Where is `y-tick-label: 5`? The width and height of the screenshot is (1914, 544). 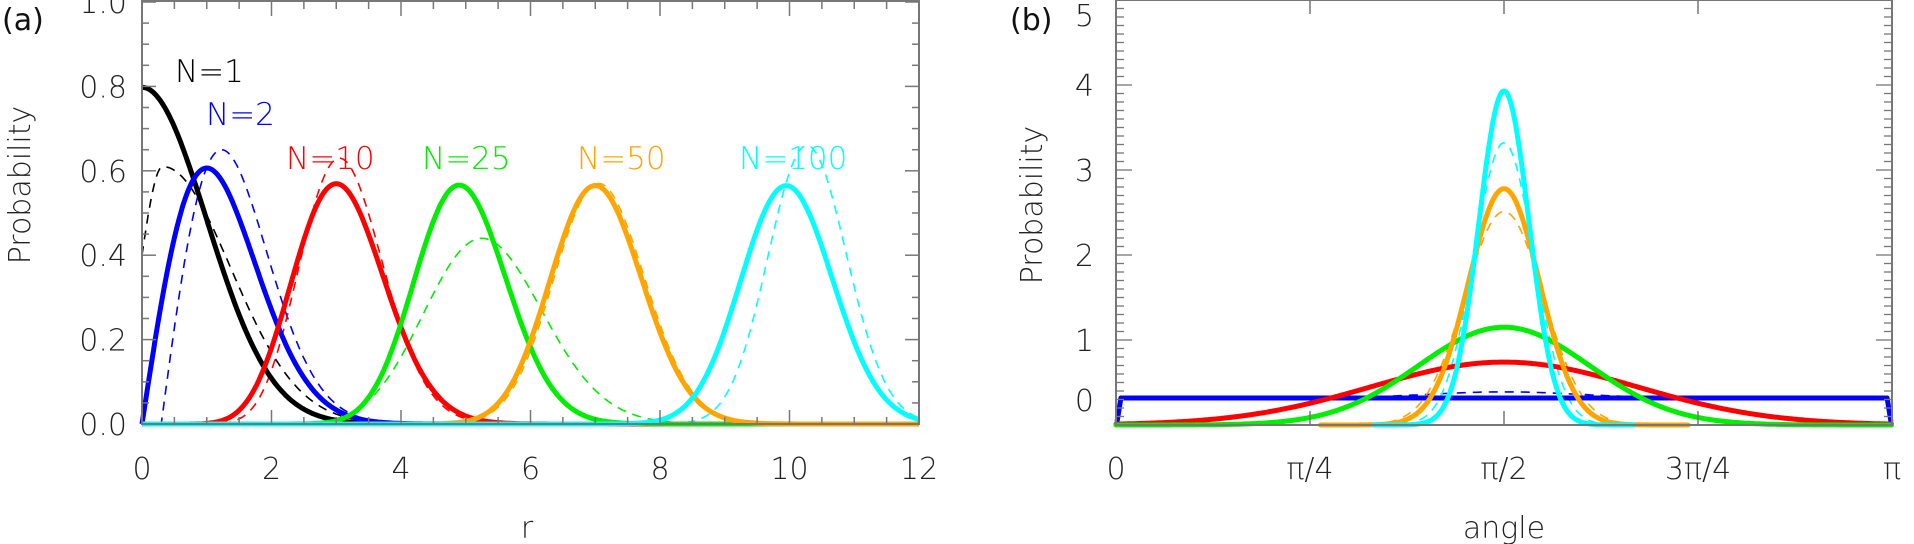 y-tick-label: 5 is located at coordinates (1084, 17).